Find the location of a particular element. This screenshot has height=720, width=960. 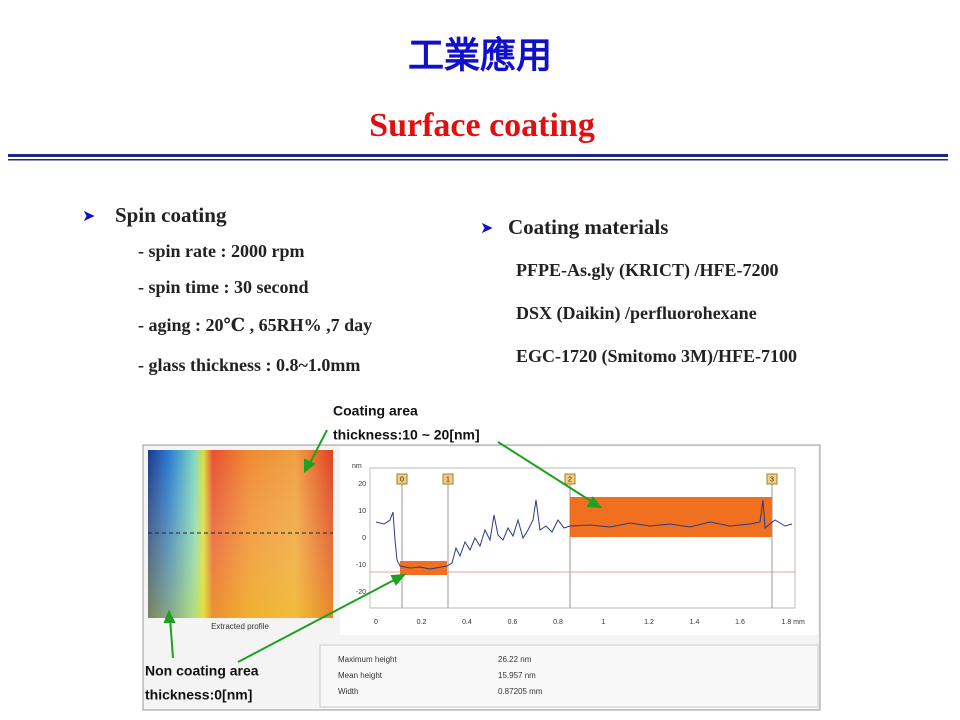

heatmap-overlay is located at coordinates (240, 534).